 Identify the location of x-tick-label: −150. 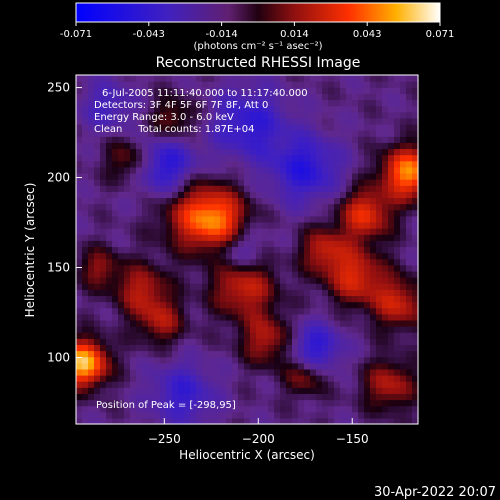
(352, 439).